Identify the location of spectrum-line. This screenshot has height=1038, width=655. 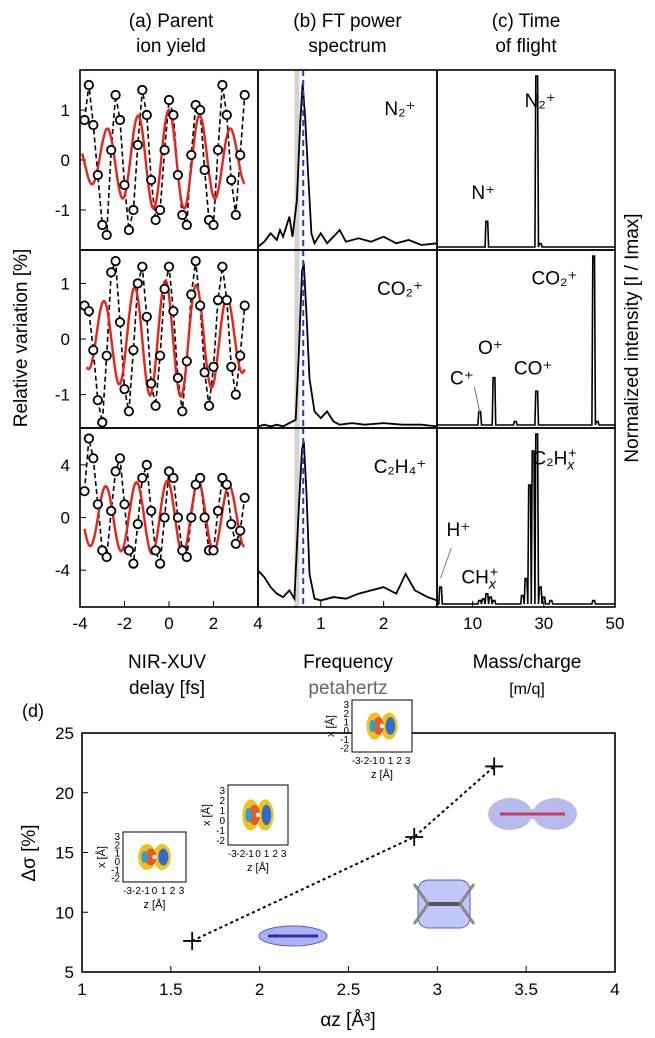
(347, 165).